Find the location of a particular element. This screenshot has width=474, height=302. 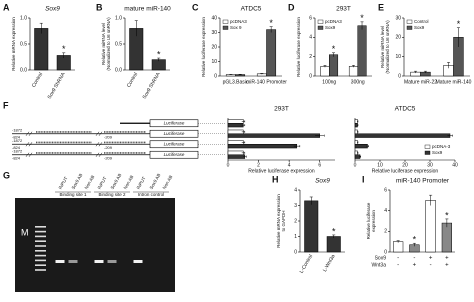

y-axis-label: expression is located at coordinates (373, 221).